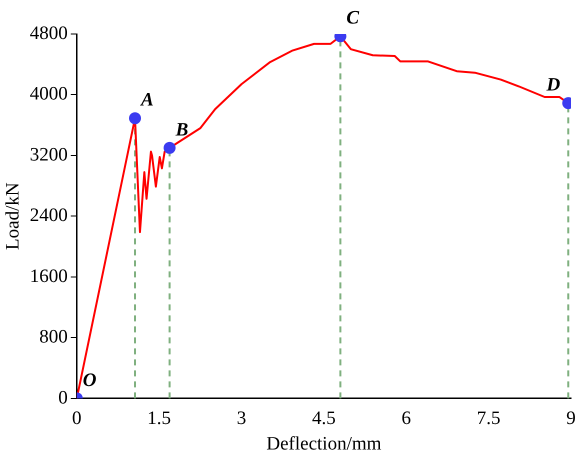 The height and width of the screenshot is (456, 579). What do you see at coordinates (241, 418) in the screenshot?
I see `x-tick-label: 3` at bounding box center [241, 418].